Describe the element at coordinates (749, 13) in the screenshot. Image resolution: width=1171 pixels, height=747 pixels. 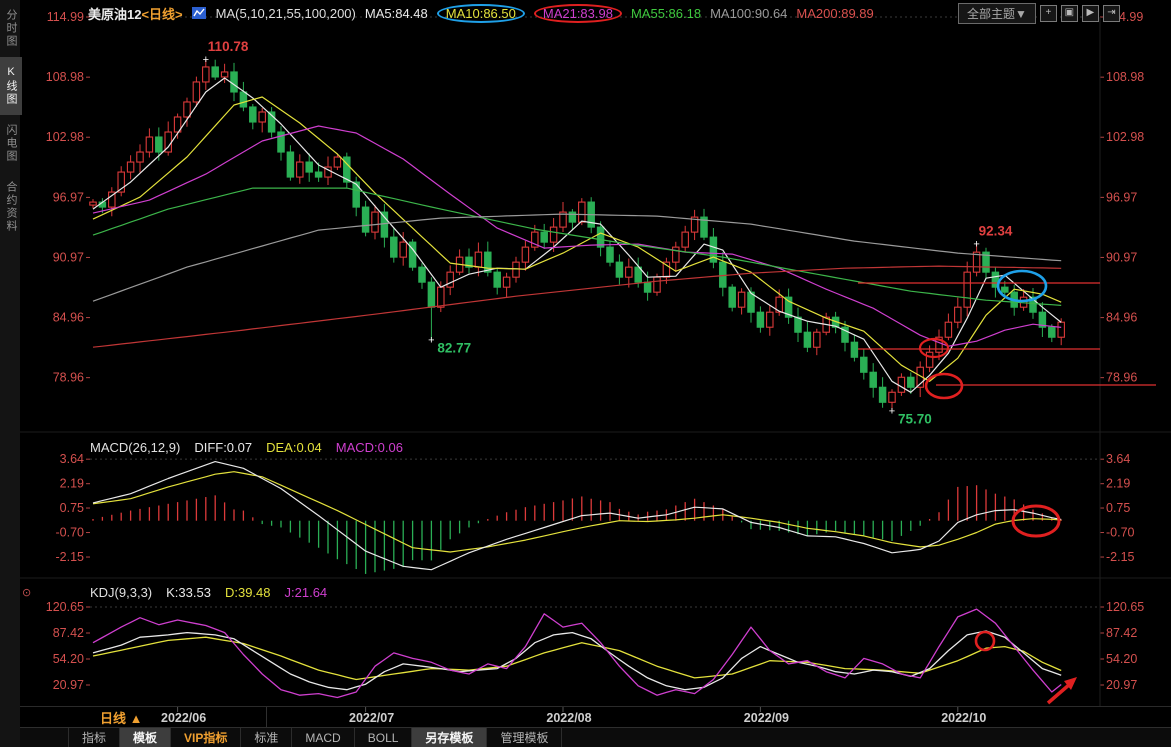
I see `ma100-value: MA100:90.64` at that location.